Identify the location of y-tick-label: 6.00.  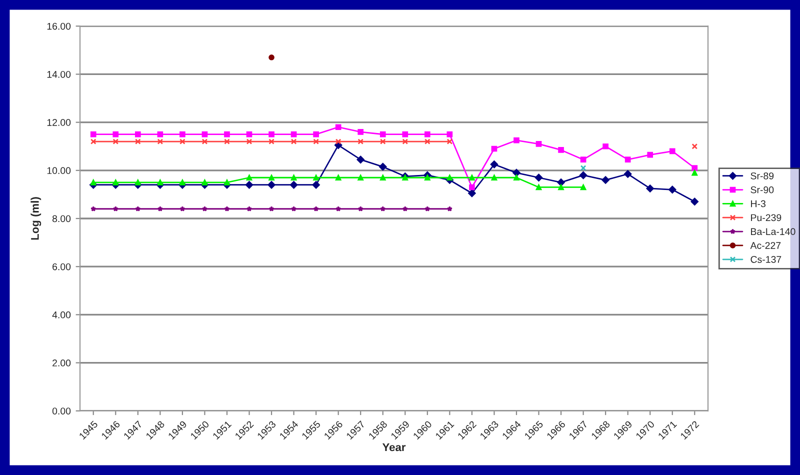
(61, 266).